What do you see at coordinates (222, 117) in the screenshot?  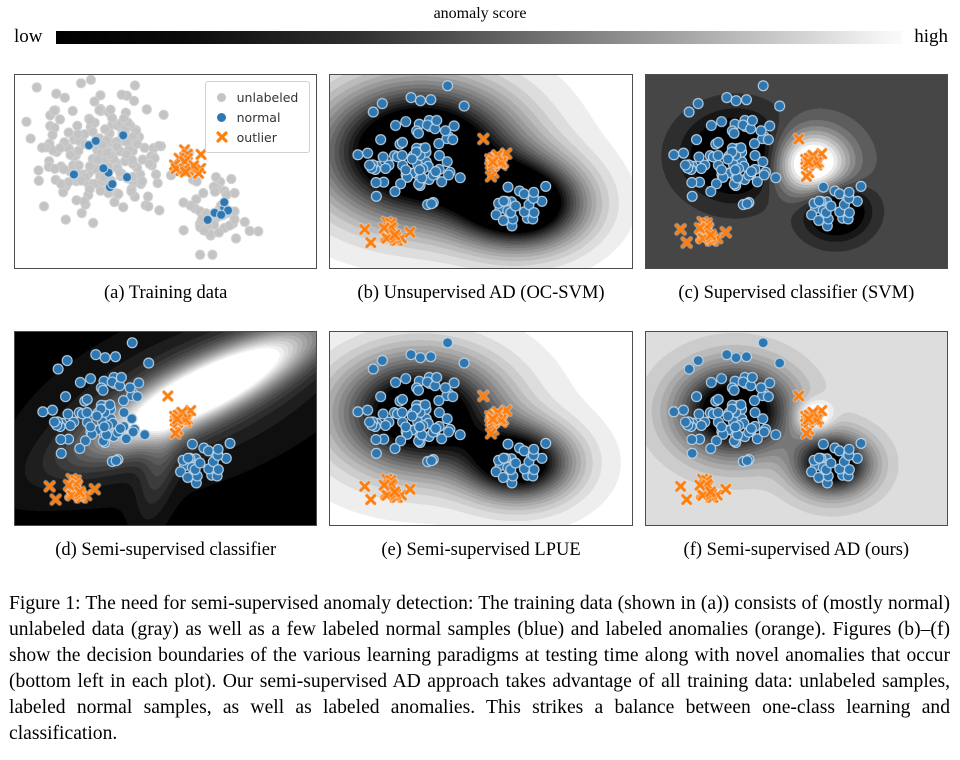 I see `normal-marker-icon` at bounding box center [222, 117].